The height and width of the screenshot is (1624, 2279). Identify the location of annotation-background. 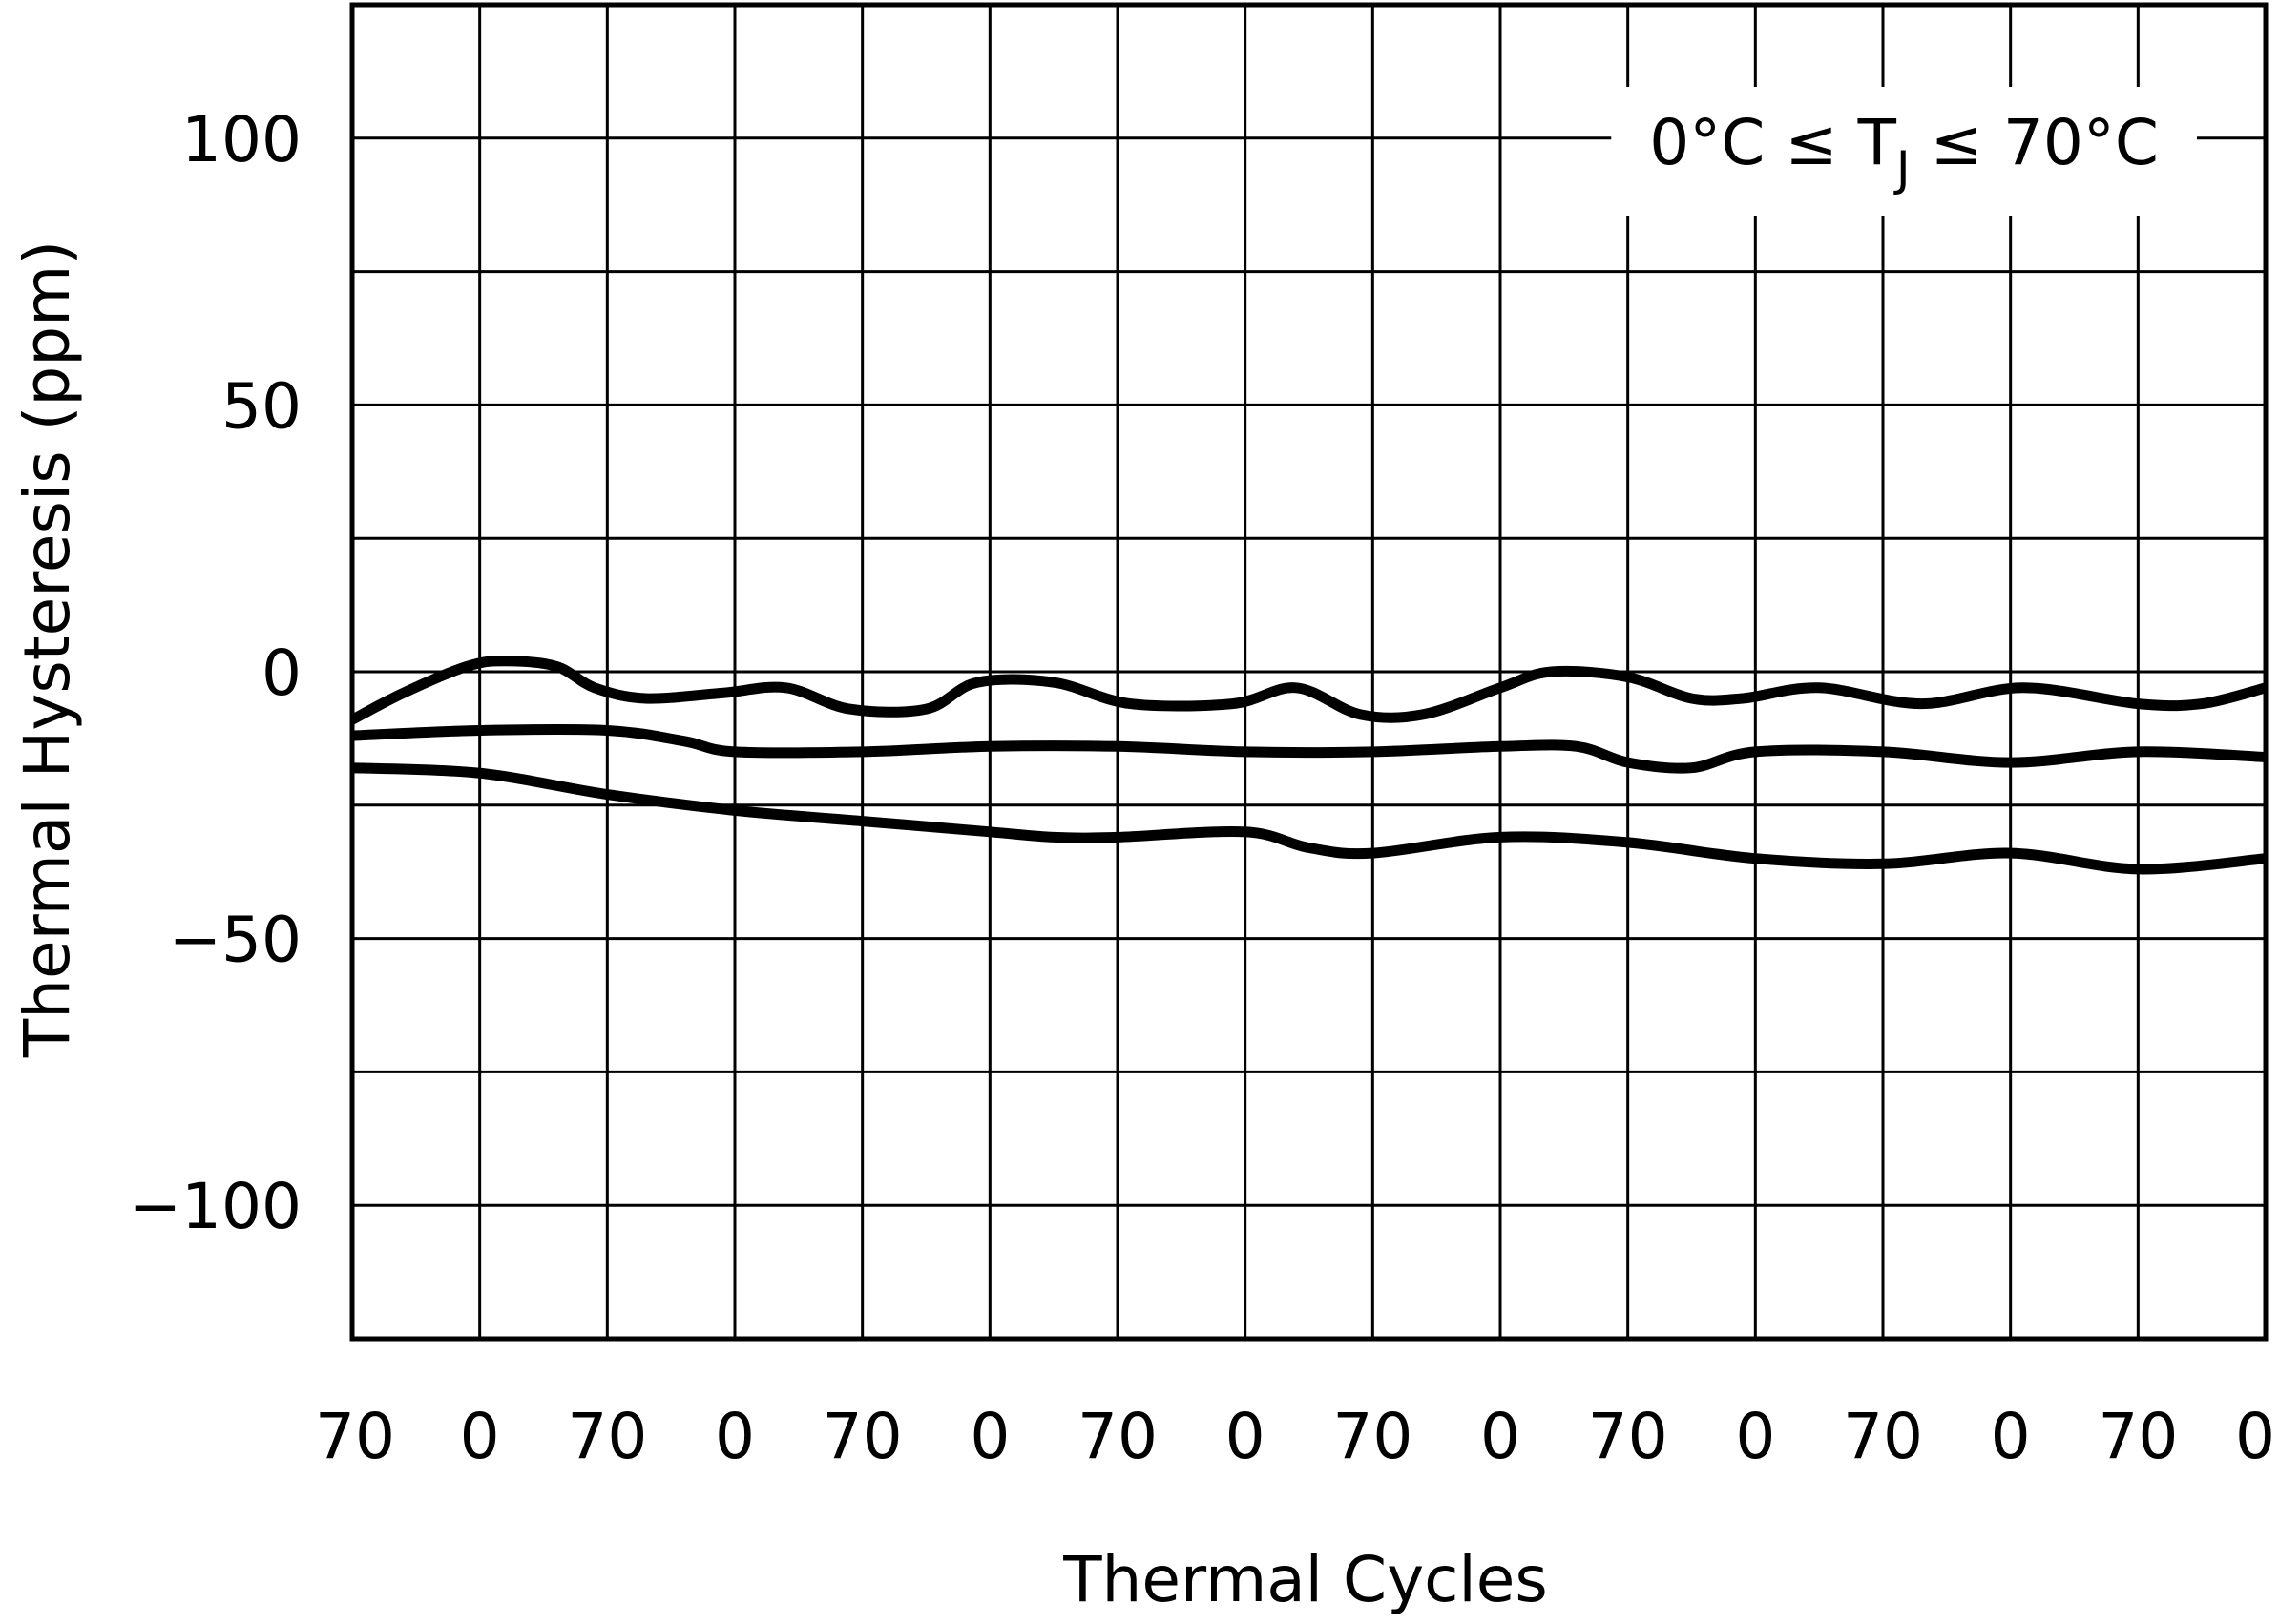
(1904, 151).